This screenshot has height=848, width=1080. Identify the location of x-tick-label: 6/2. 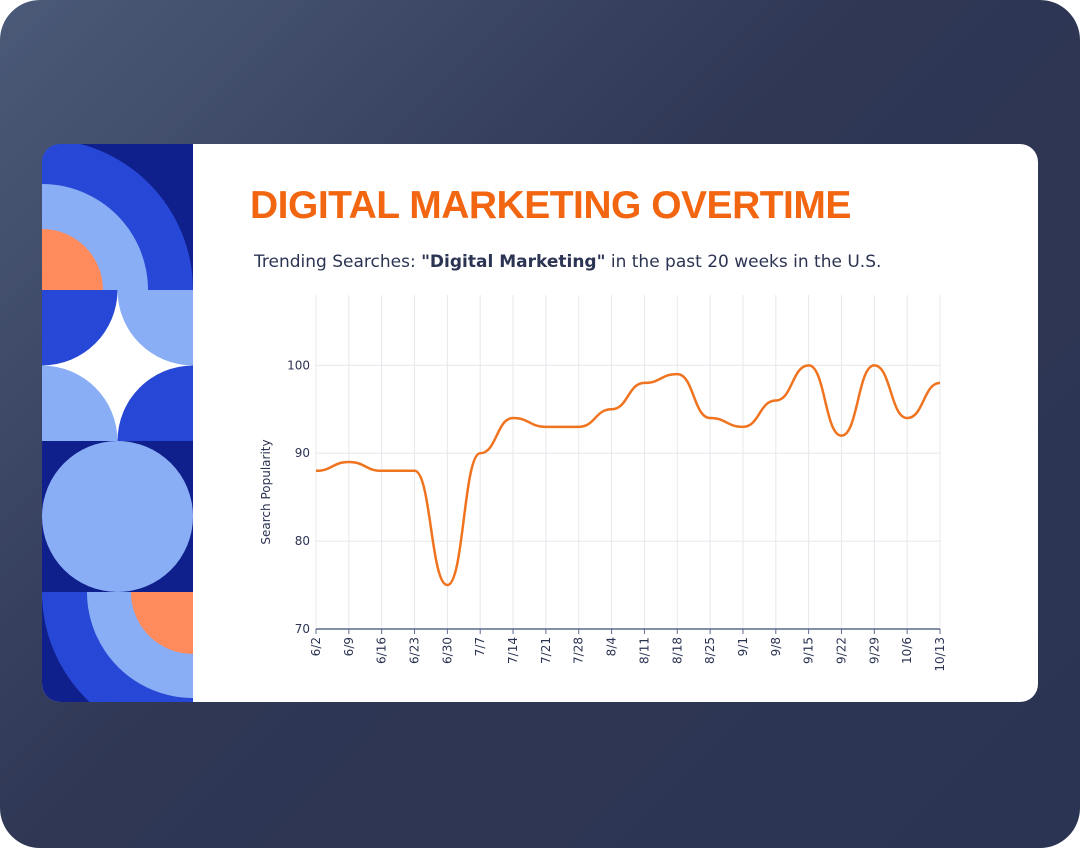
(316, 646).